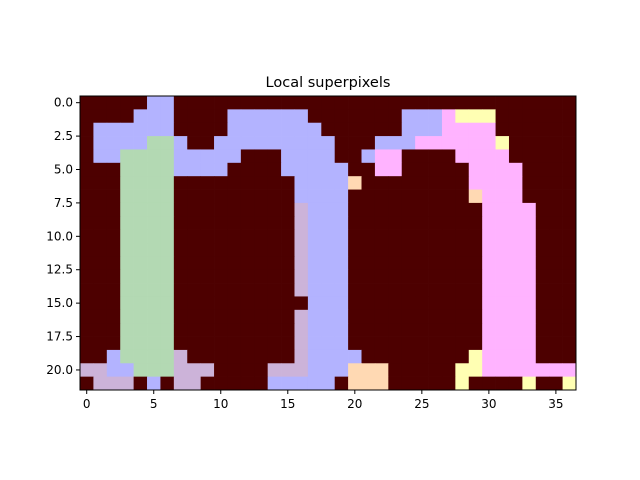  What do you see at coordinates (354, 404) in the screenshot?
I see `x-tick-label: 20` at bounding box center [354, 404].